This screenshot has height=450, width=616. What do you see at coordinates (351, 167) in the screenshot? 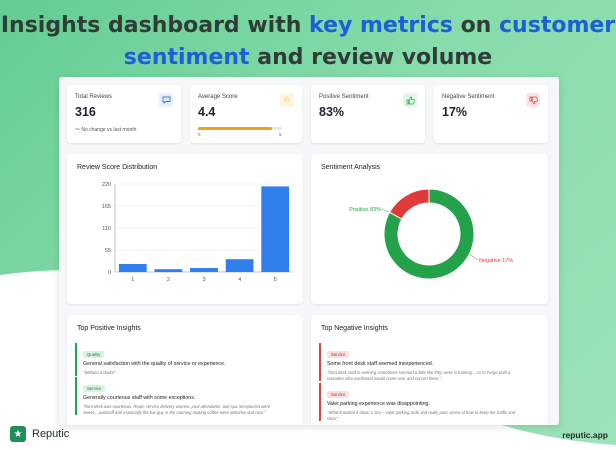
I see `panel-title: Sentiment Analysis` at bounding box center [351, 167].